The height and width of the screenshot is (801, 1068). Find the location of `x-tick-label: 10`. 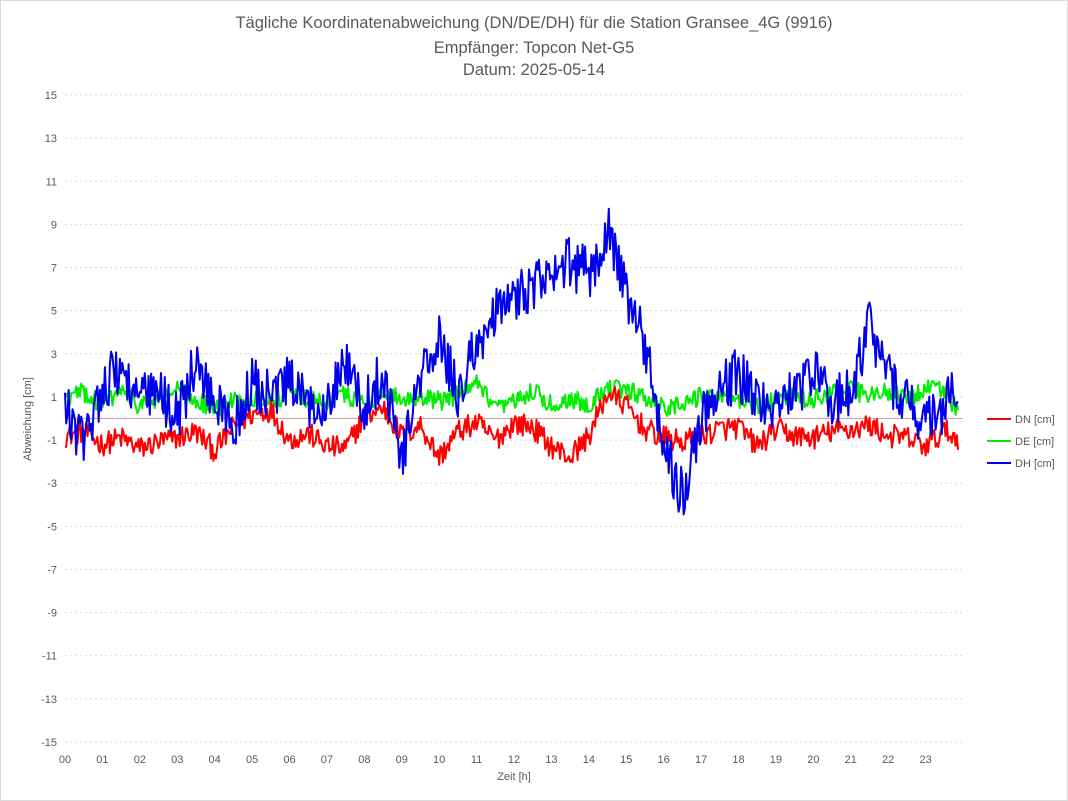

x-tick-label: 10 is located at coordinates (439, 760).